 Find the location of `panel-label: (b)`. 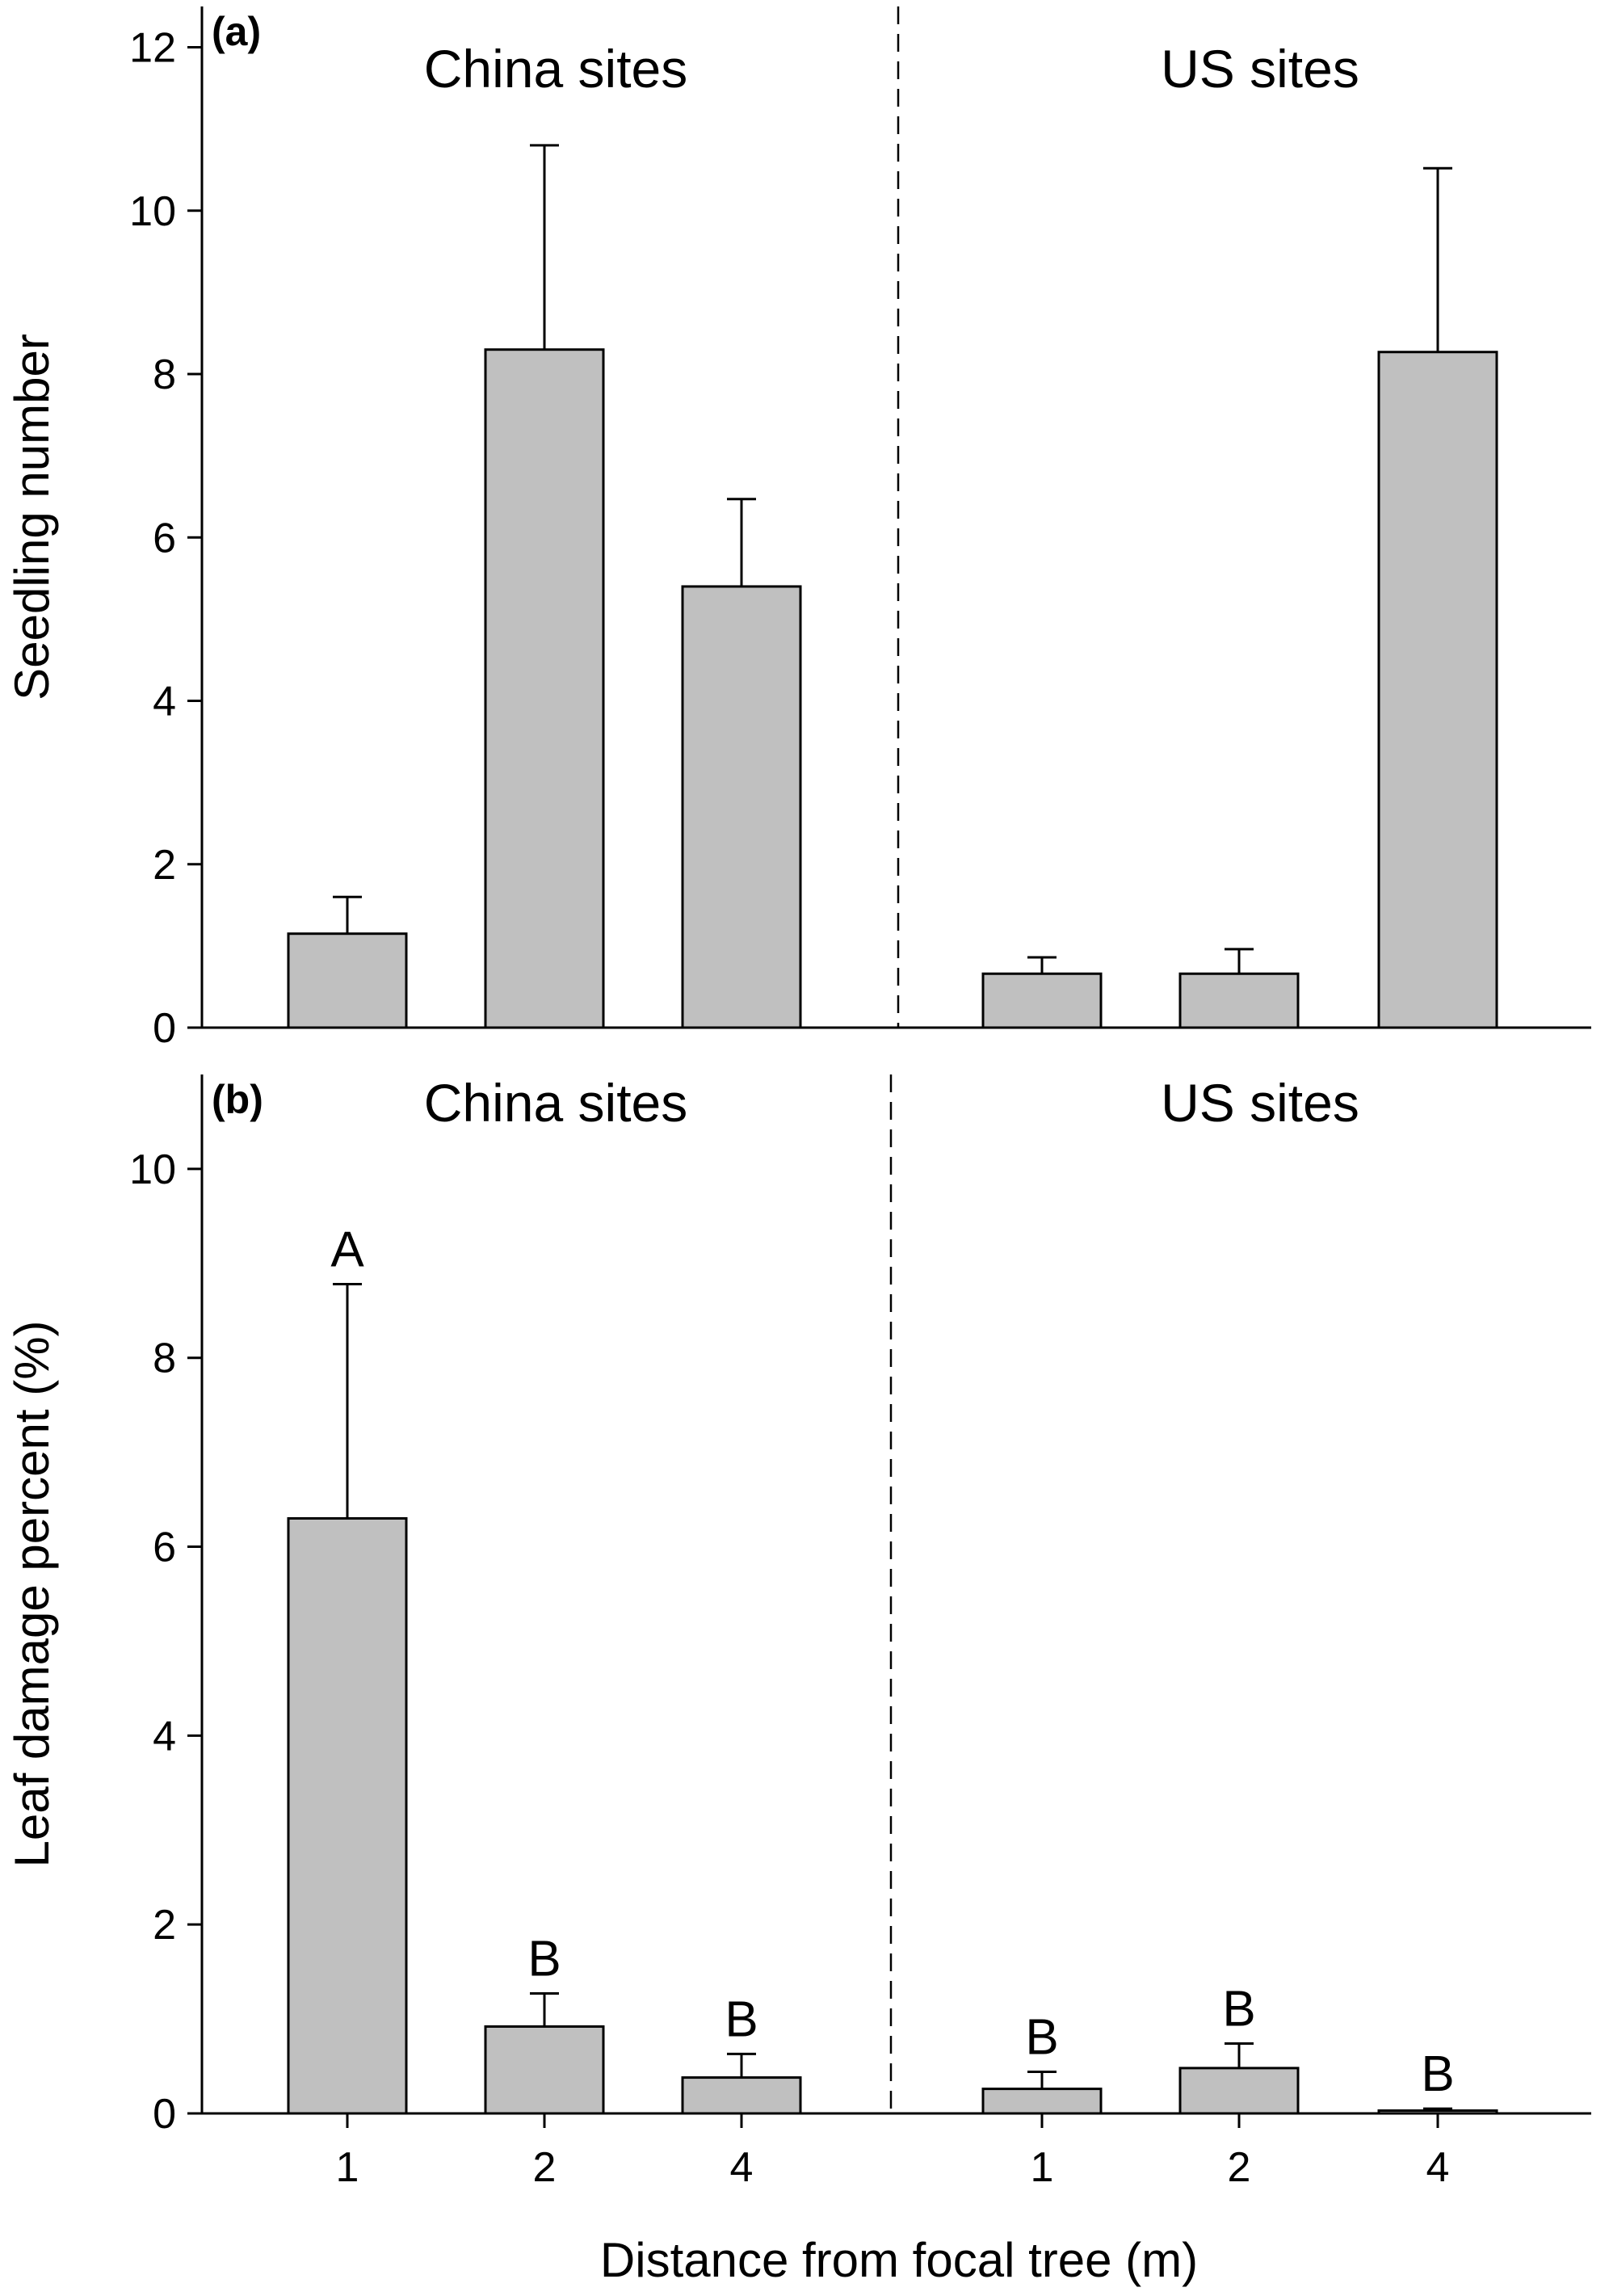

panel-label: (b) is located at coordinates (238, 1099).